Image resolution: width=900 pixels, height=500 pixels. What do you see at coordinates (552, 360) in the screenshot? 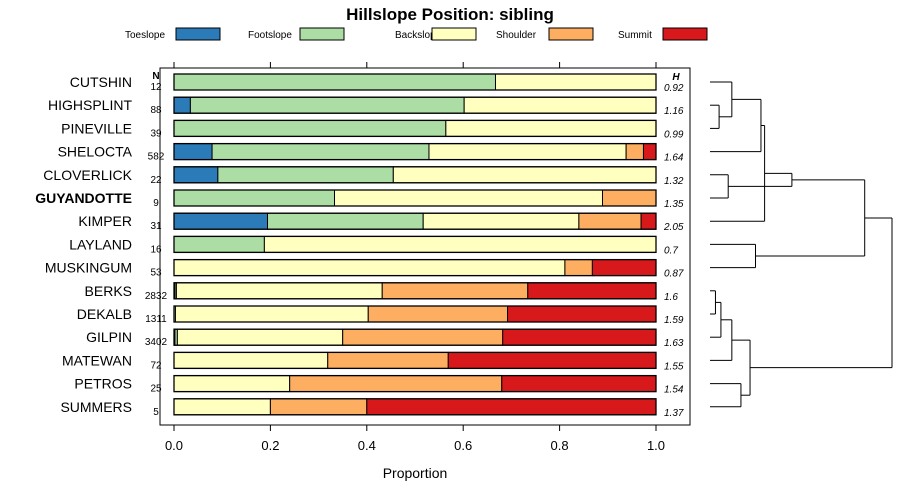
I see `bar-segment-matewan-summit` at bounding box center [552, 360].